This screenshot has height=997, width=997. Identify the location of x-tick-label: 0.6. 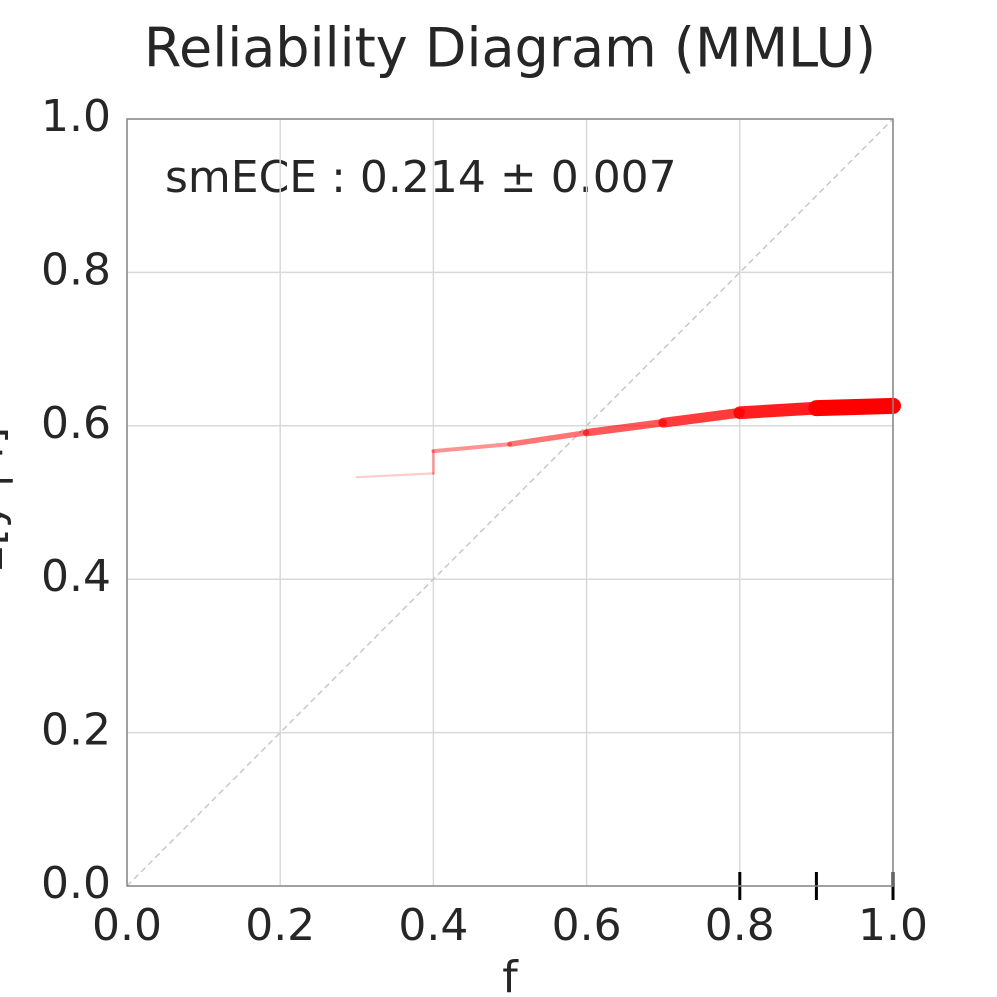
(587, 925).